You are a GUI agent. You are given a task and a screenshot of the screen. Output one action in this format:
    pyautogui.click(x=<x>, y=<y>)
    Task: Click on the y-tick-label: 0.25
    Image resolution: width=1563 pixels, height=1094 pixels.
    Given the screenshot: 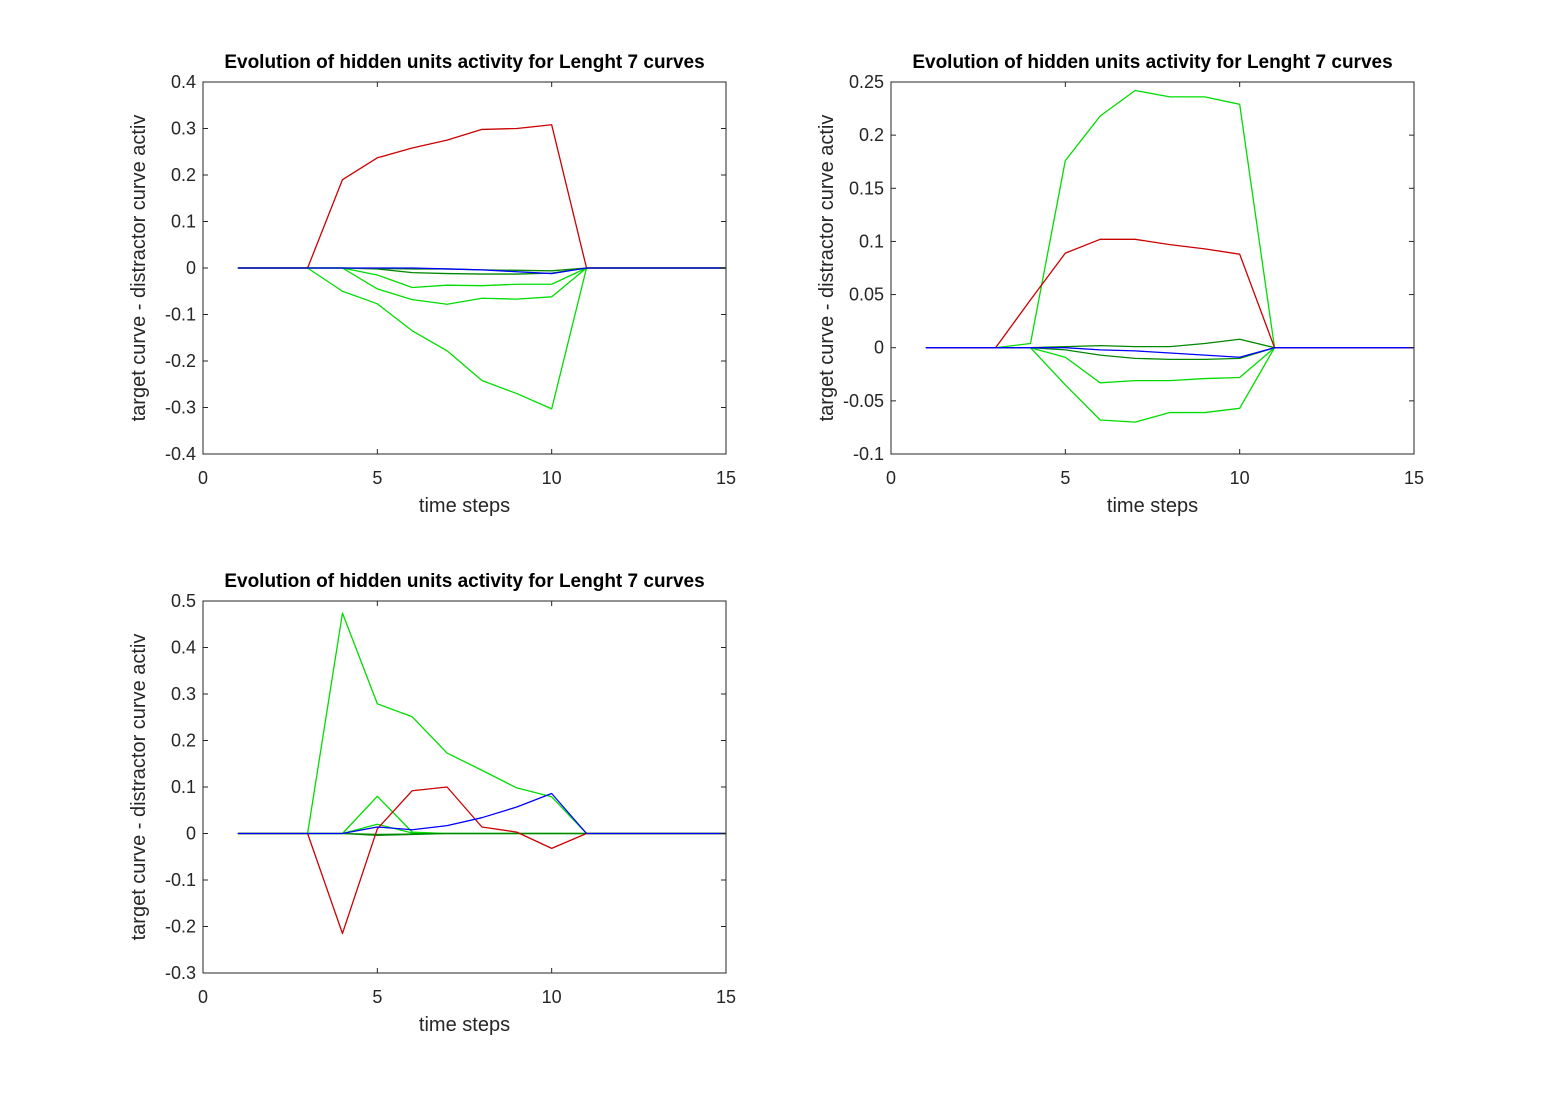 What is the action you would take?
    pyautogui.click(x=866, y=82)
    